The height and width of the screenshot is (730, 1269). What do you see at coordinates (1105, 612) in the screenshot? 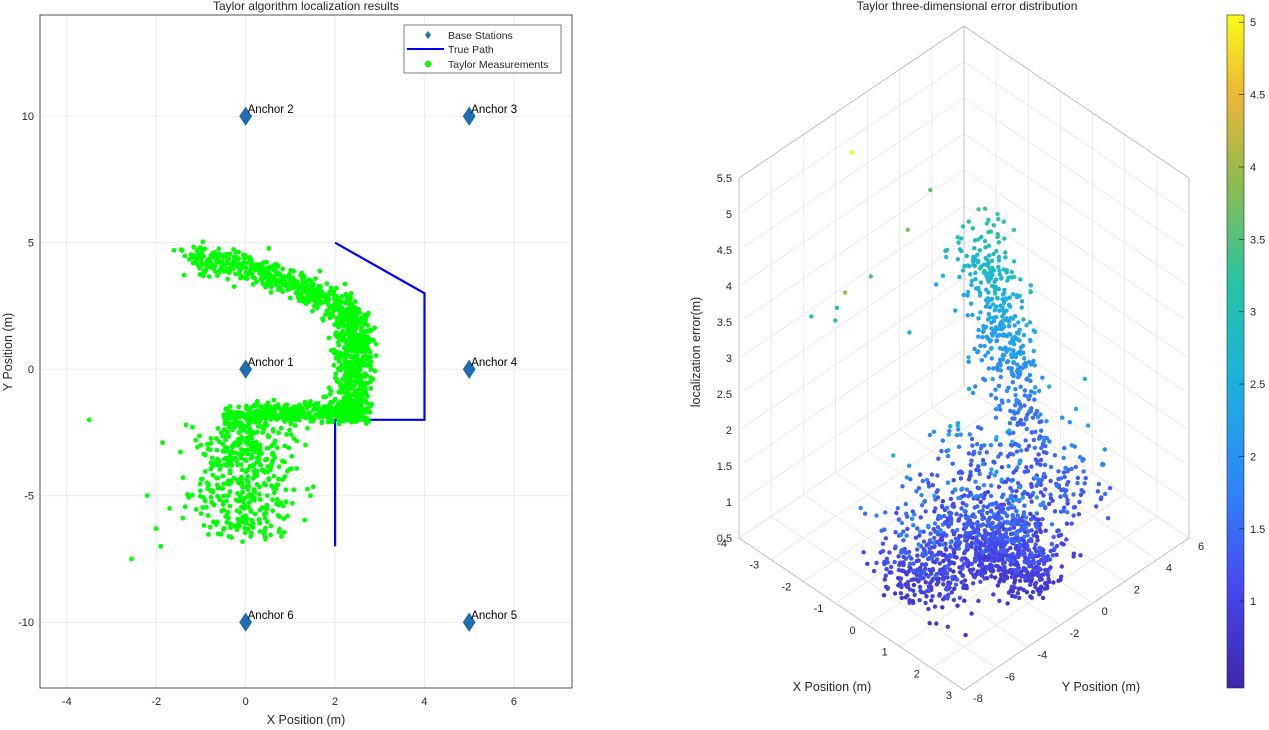
I see `3d-y-tick-label: 0` at bounding box center [1105, 612].